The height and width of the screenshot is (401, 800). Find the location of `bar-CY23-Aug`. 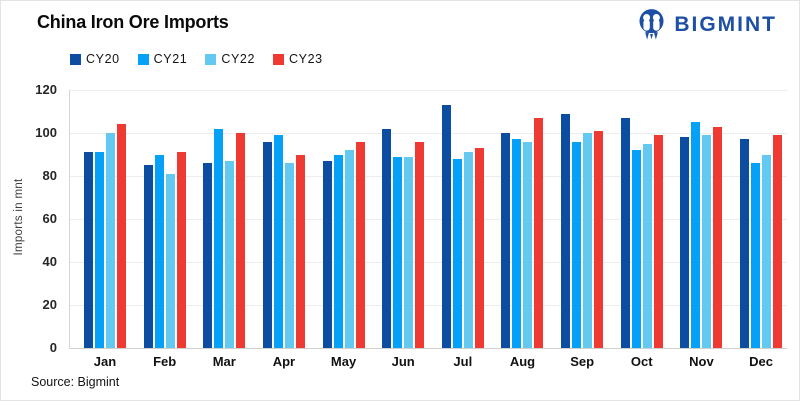

bar-CY23-Aug is located at coordinates (539, 232).